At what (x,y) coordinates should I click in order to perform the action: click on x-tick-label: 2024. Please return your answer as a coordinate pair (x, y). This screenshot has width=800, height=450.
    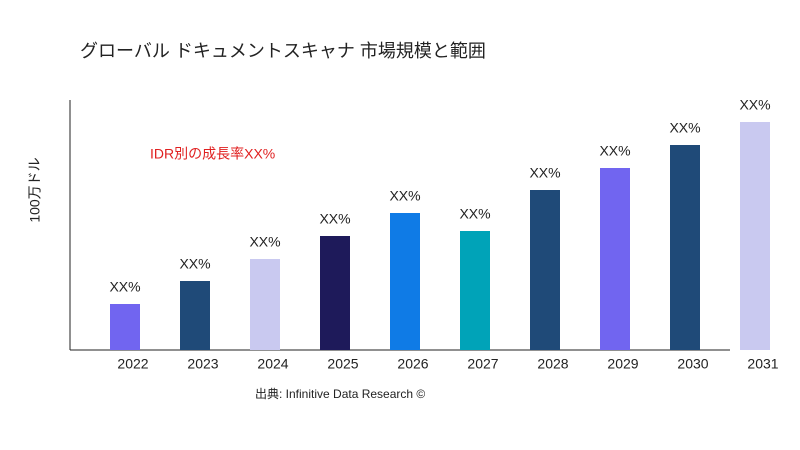
    Looking at the image, I should click on (272, 364).